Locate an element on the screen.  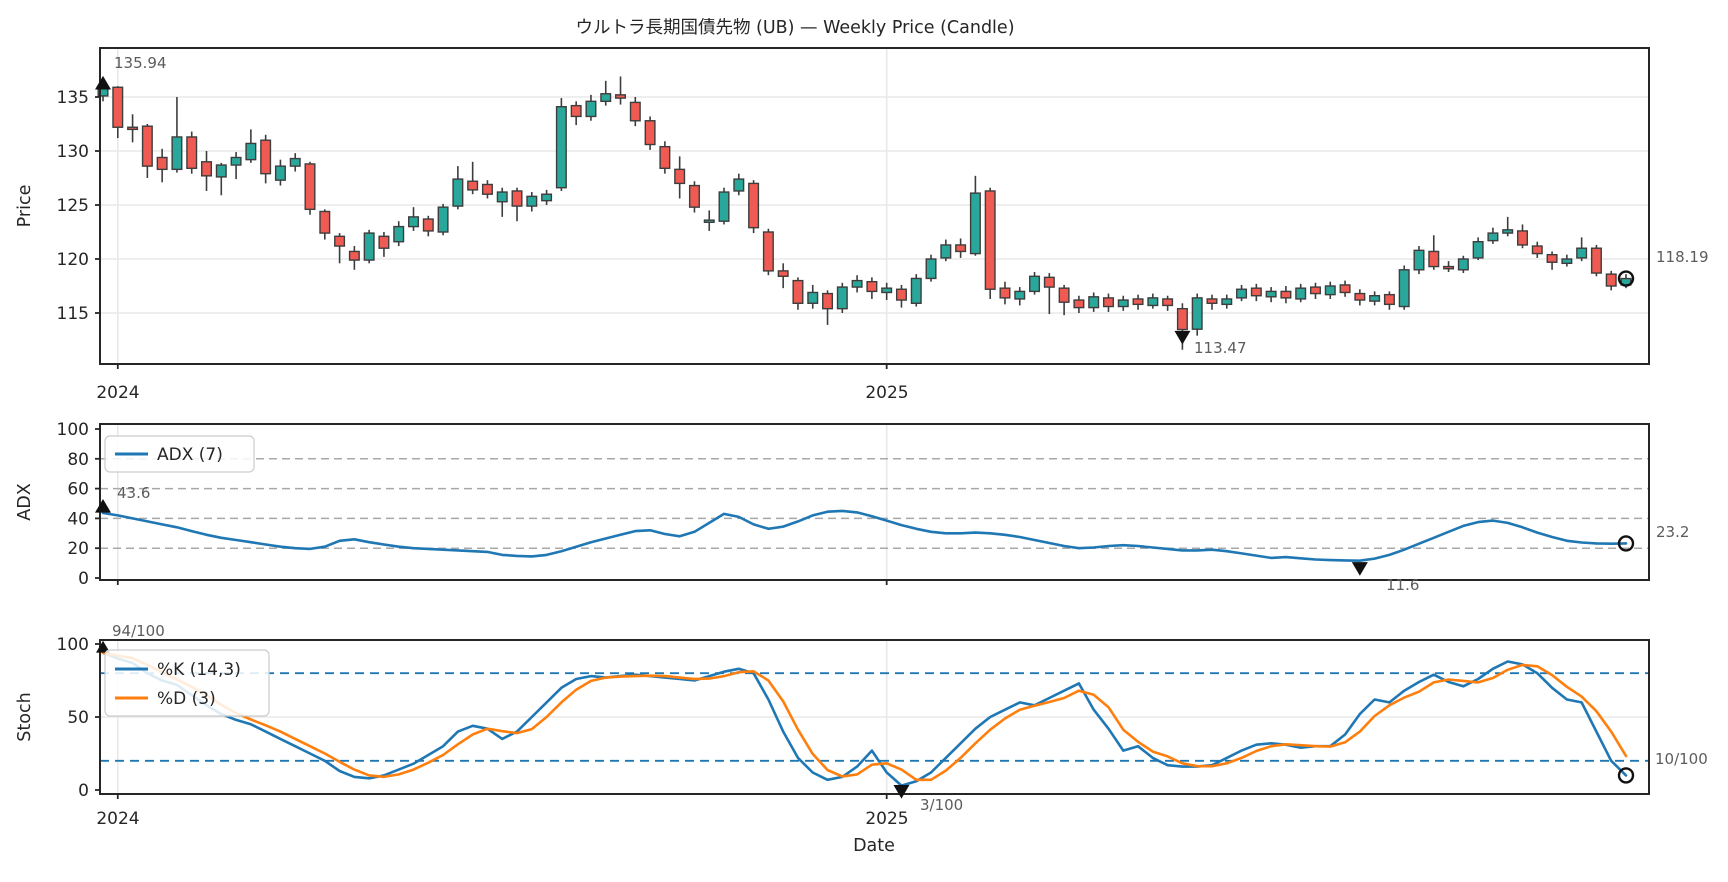
adx-last-marker is located at coordinates (1626, 543).